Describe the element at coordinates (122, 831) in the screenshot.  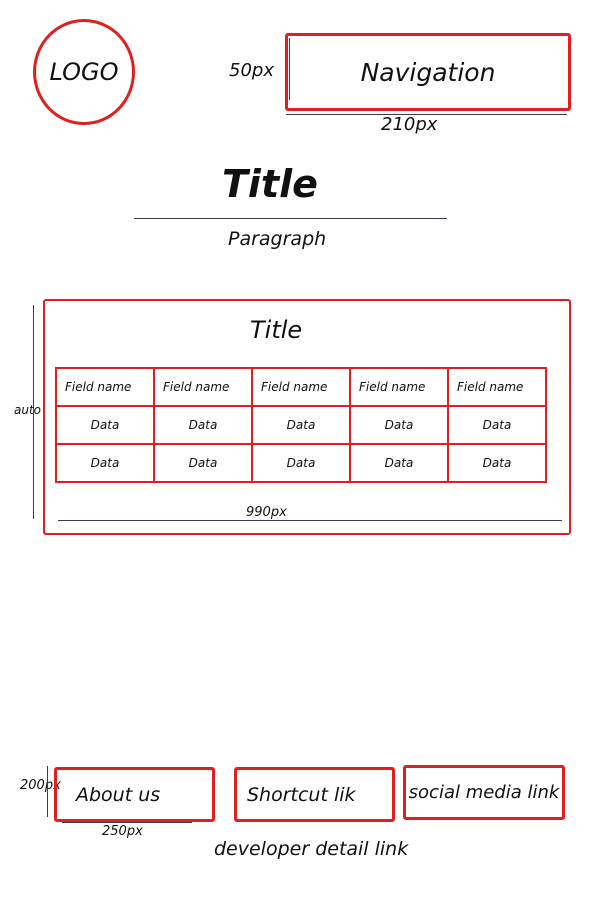
I see `footer-width-annotation: 250px` at that location.